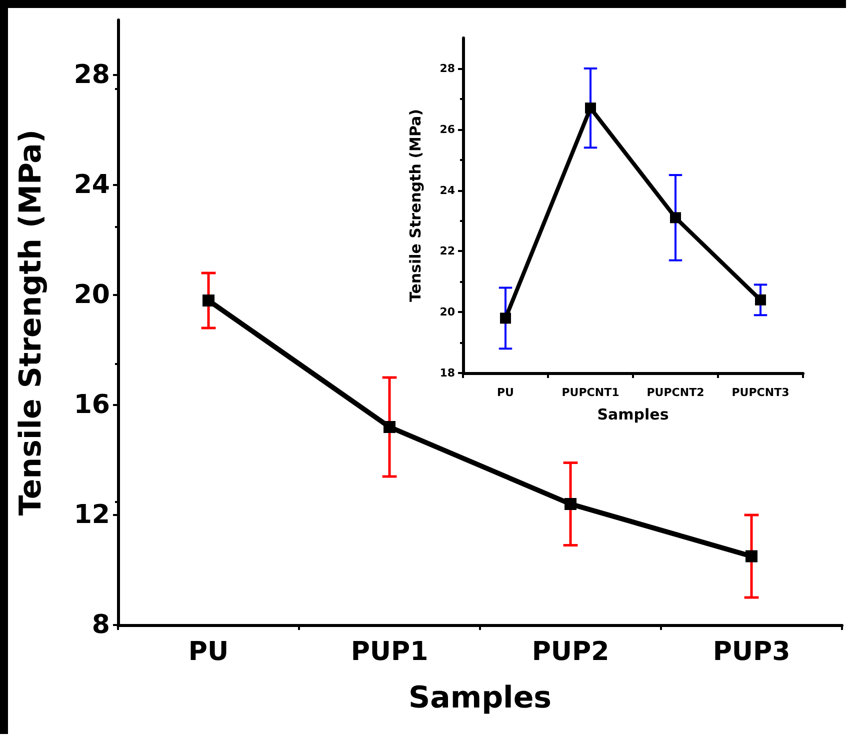 The image size is (850, 738). What do you see at coordinates (448, 129) in the screenshot?
I see `y-tick-label: 26` at bounding box center [448, 129].